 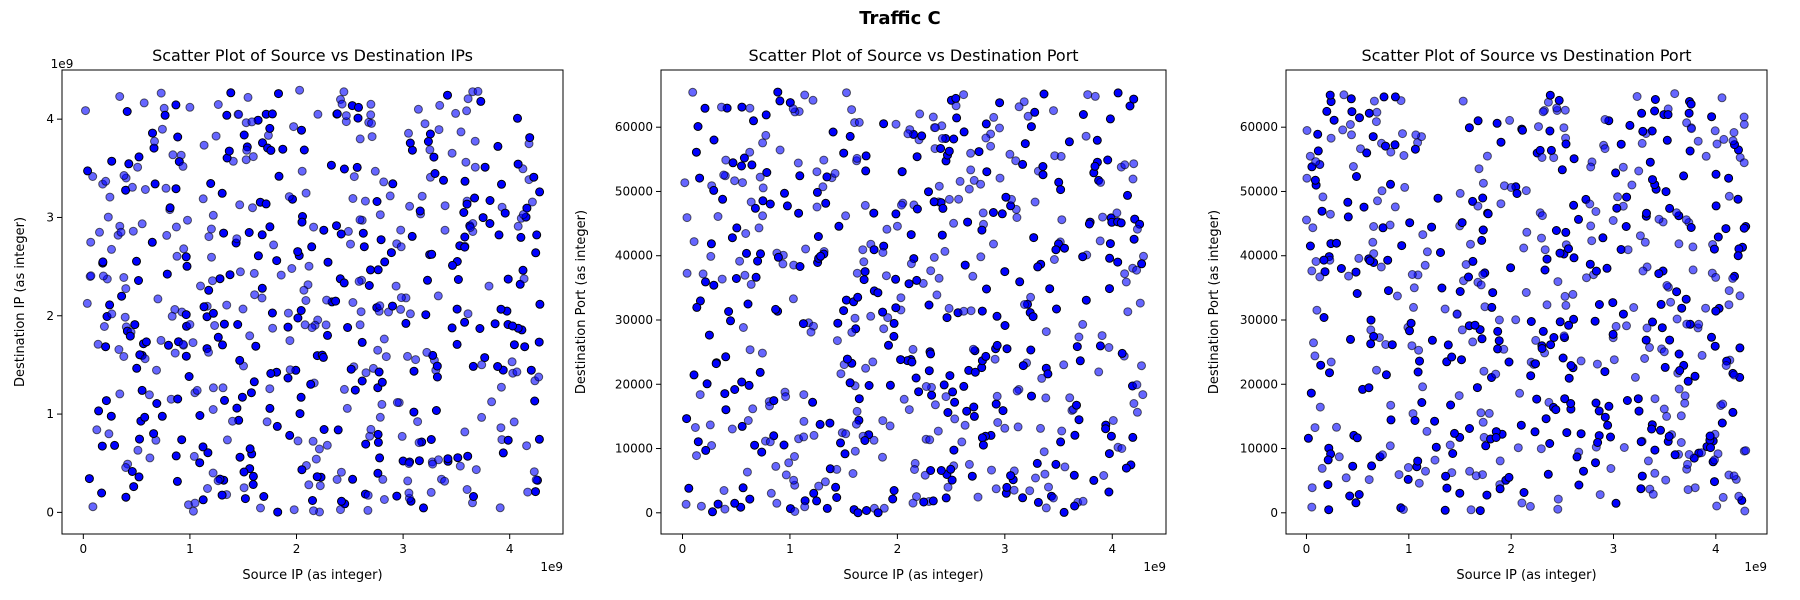 I want to click on y-tick-label: 50000, so click(x=634, y=191).